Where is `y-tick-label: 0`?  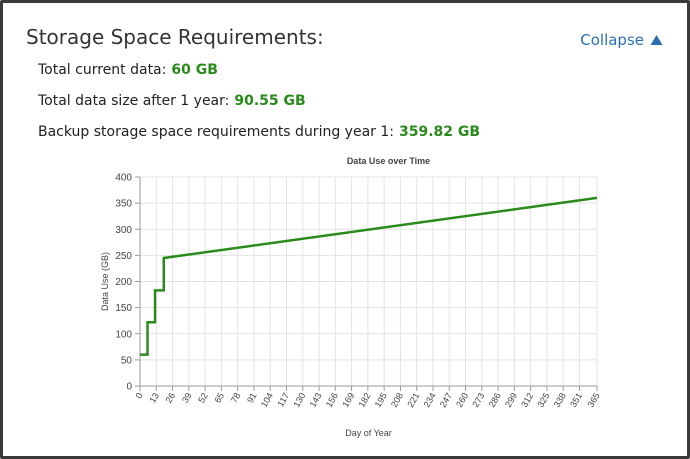
y-tick-label: 0 is located at coordinates (129, 387).